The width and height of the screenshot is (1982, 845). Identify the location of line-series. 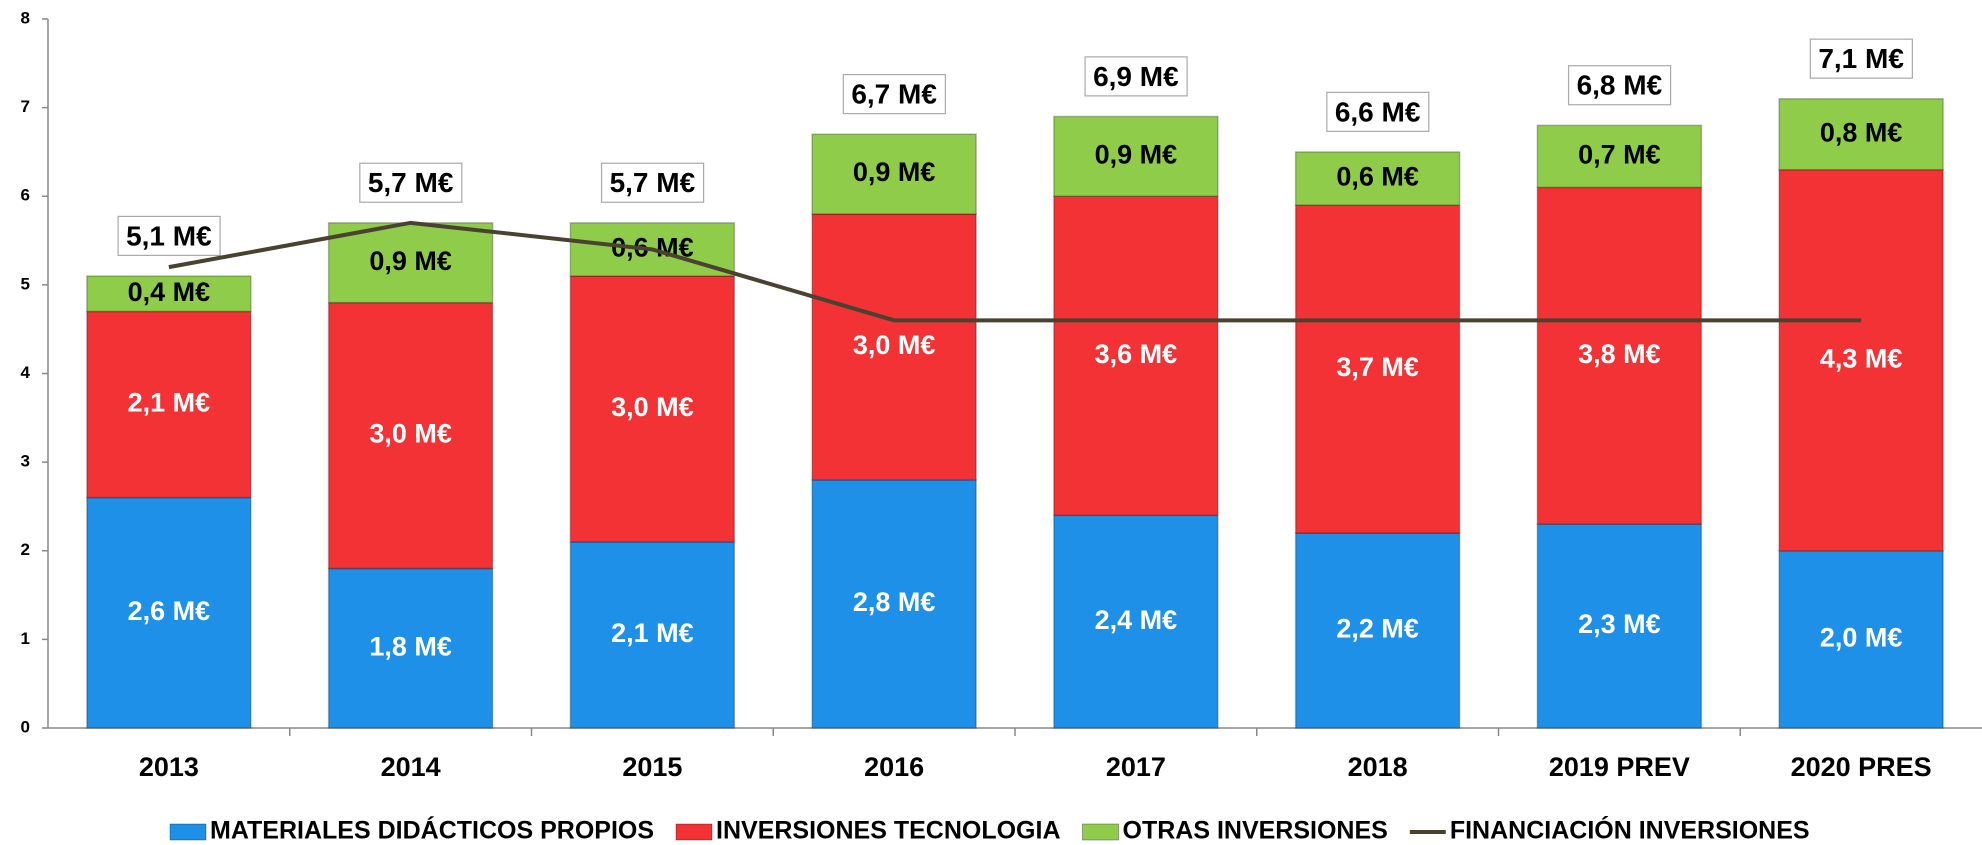
(1015, 271).